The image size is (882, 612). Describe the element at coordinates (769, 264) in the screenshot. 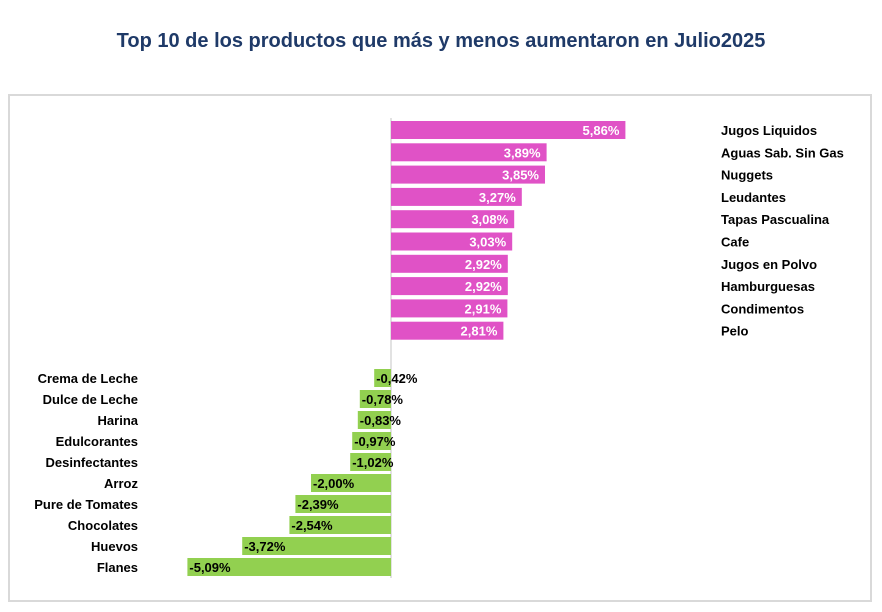

I see `category-label: Jugos en Polvo` at that location.